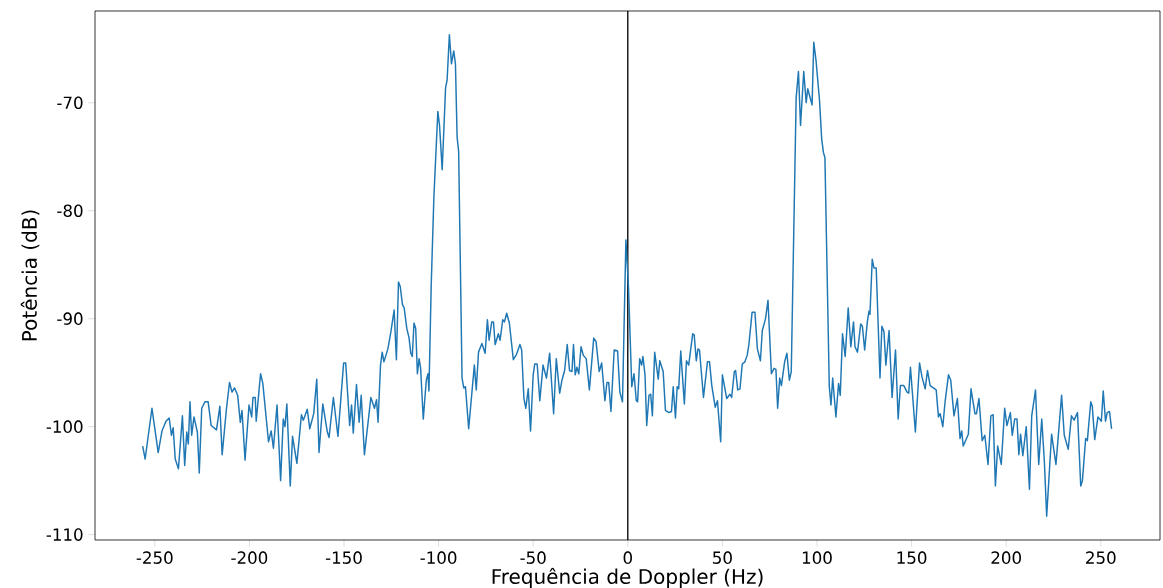 The width and height of the screenshot is (1163, 588). Describe the element at coordinates (154, 557) in the screenshot. I see `x-tick-label: -250` at that location.